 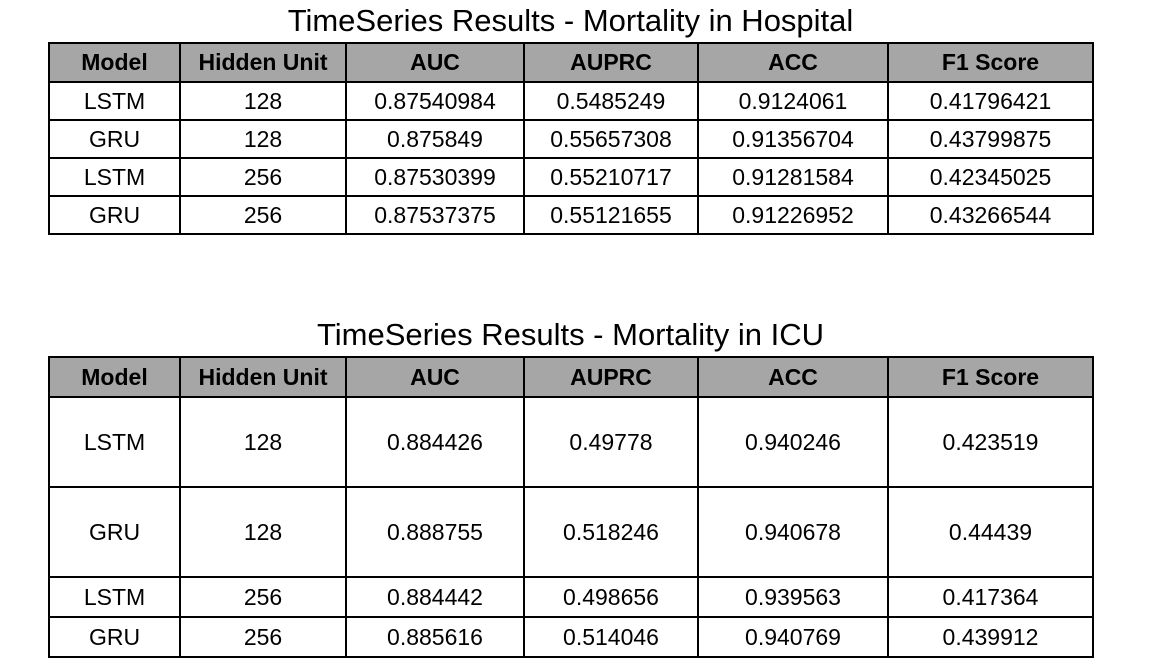 What do you see at coordinates (611, 637) in the screenshot?
I see `cell-auprc: 0.514046` at bounding box center [611, 637].